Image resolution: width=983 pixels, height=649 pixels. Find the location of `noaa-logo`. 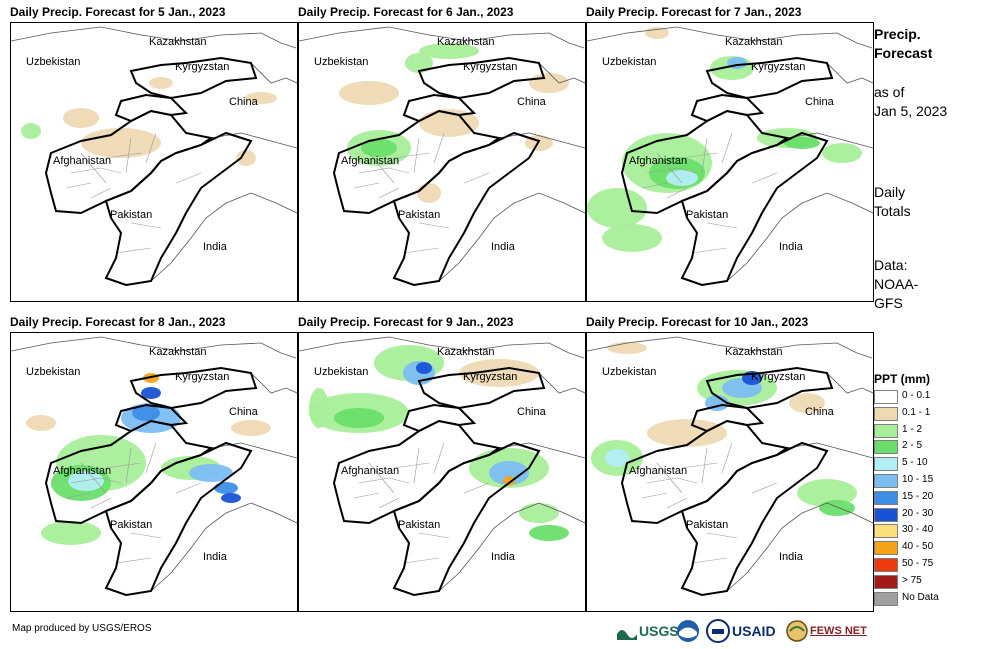

noaa-logo is located at coordinates (688, 631).